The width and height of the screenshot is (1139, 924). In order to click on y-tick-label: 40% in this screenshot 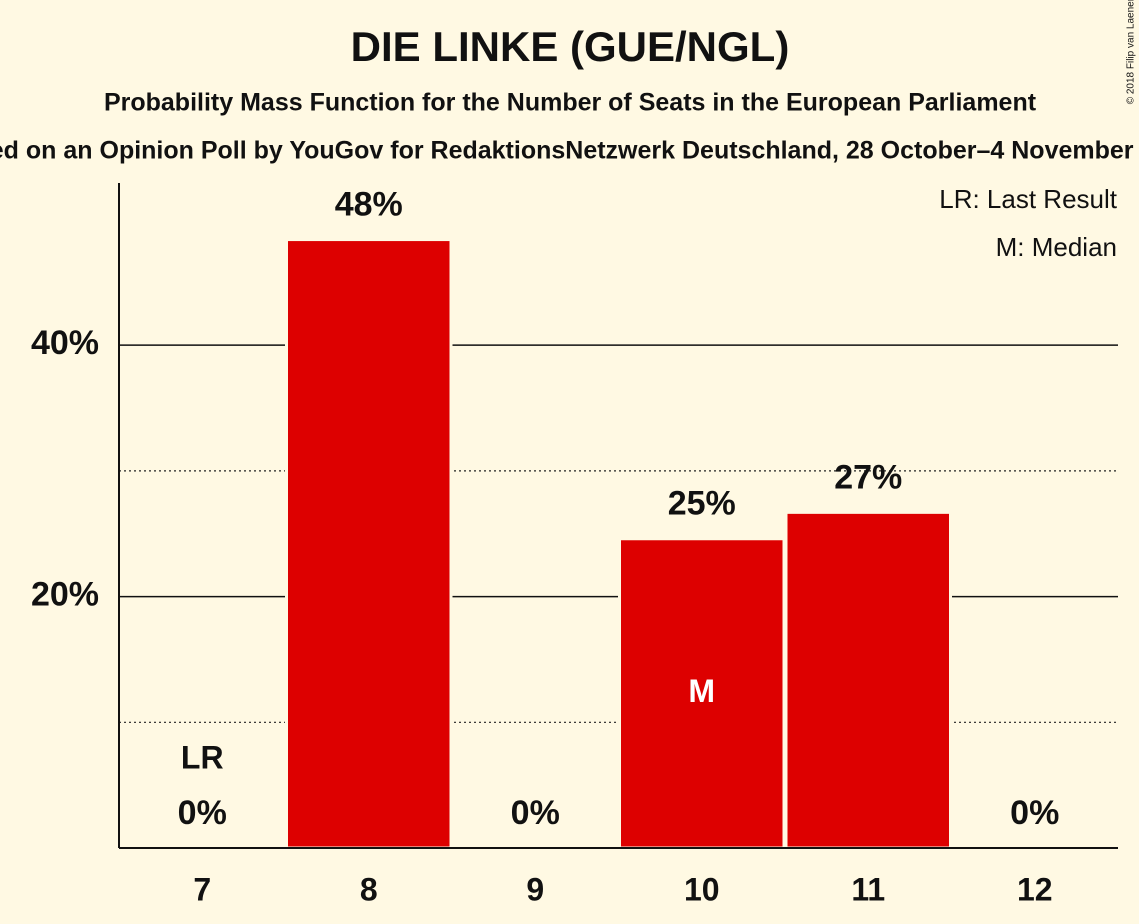, I will do `click(65, 343)`.